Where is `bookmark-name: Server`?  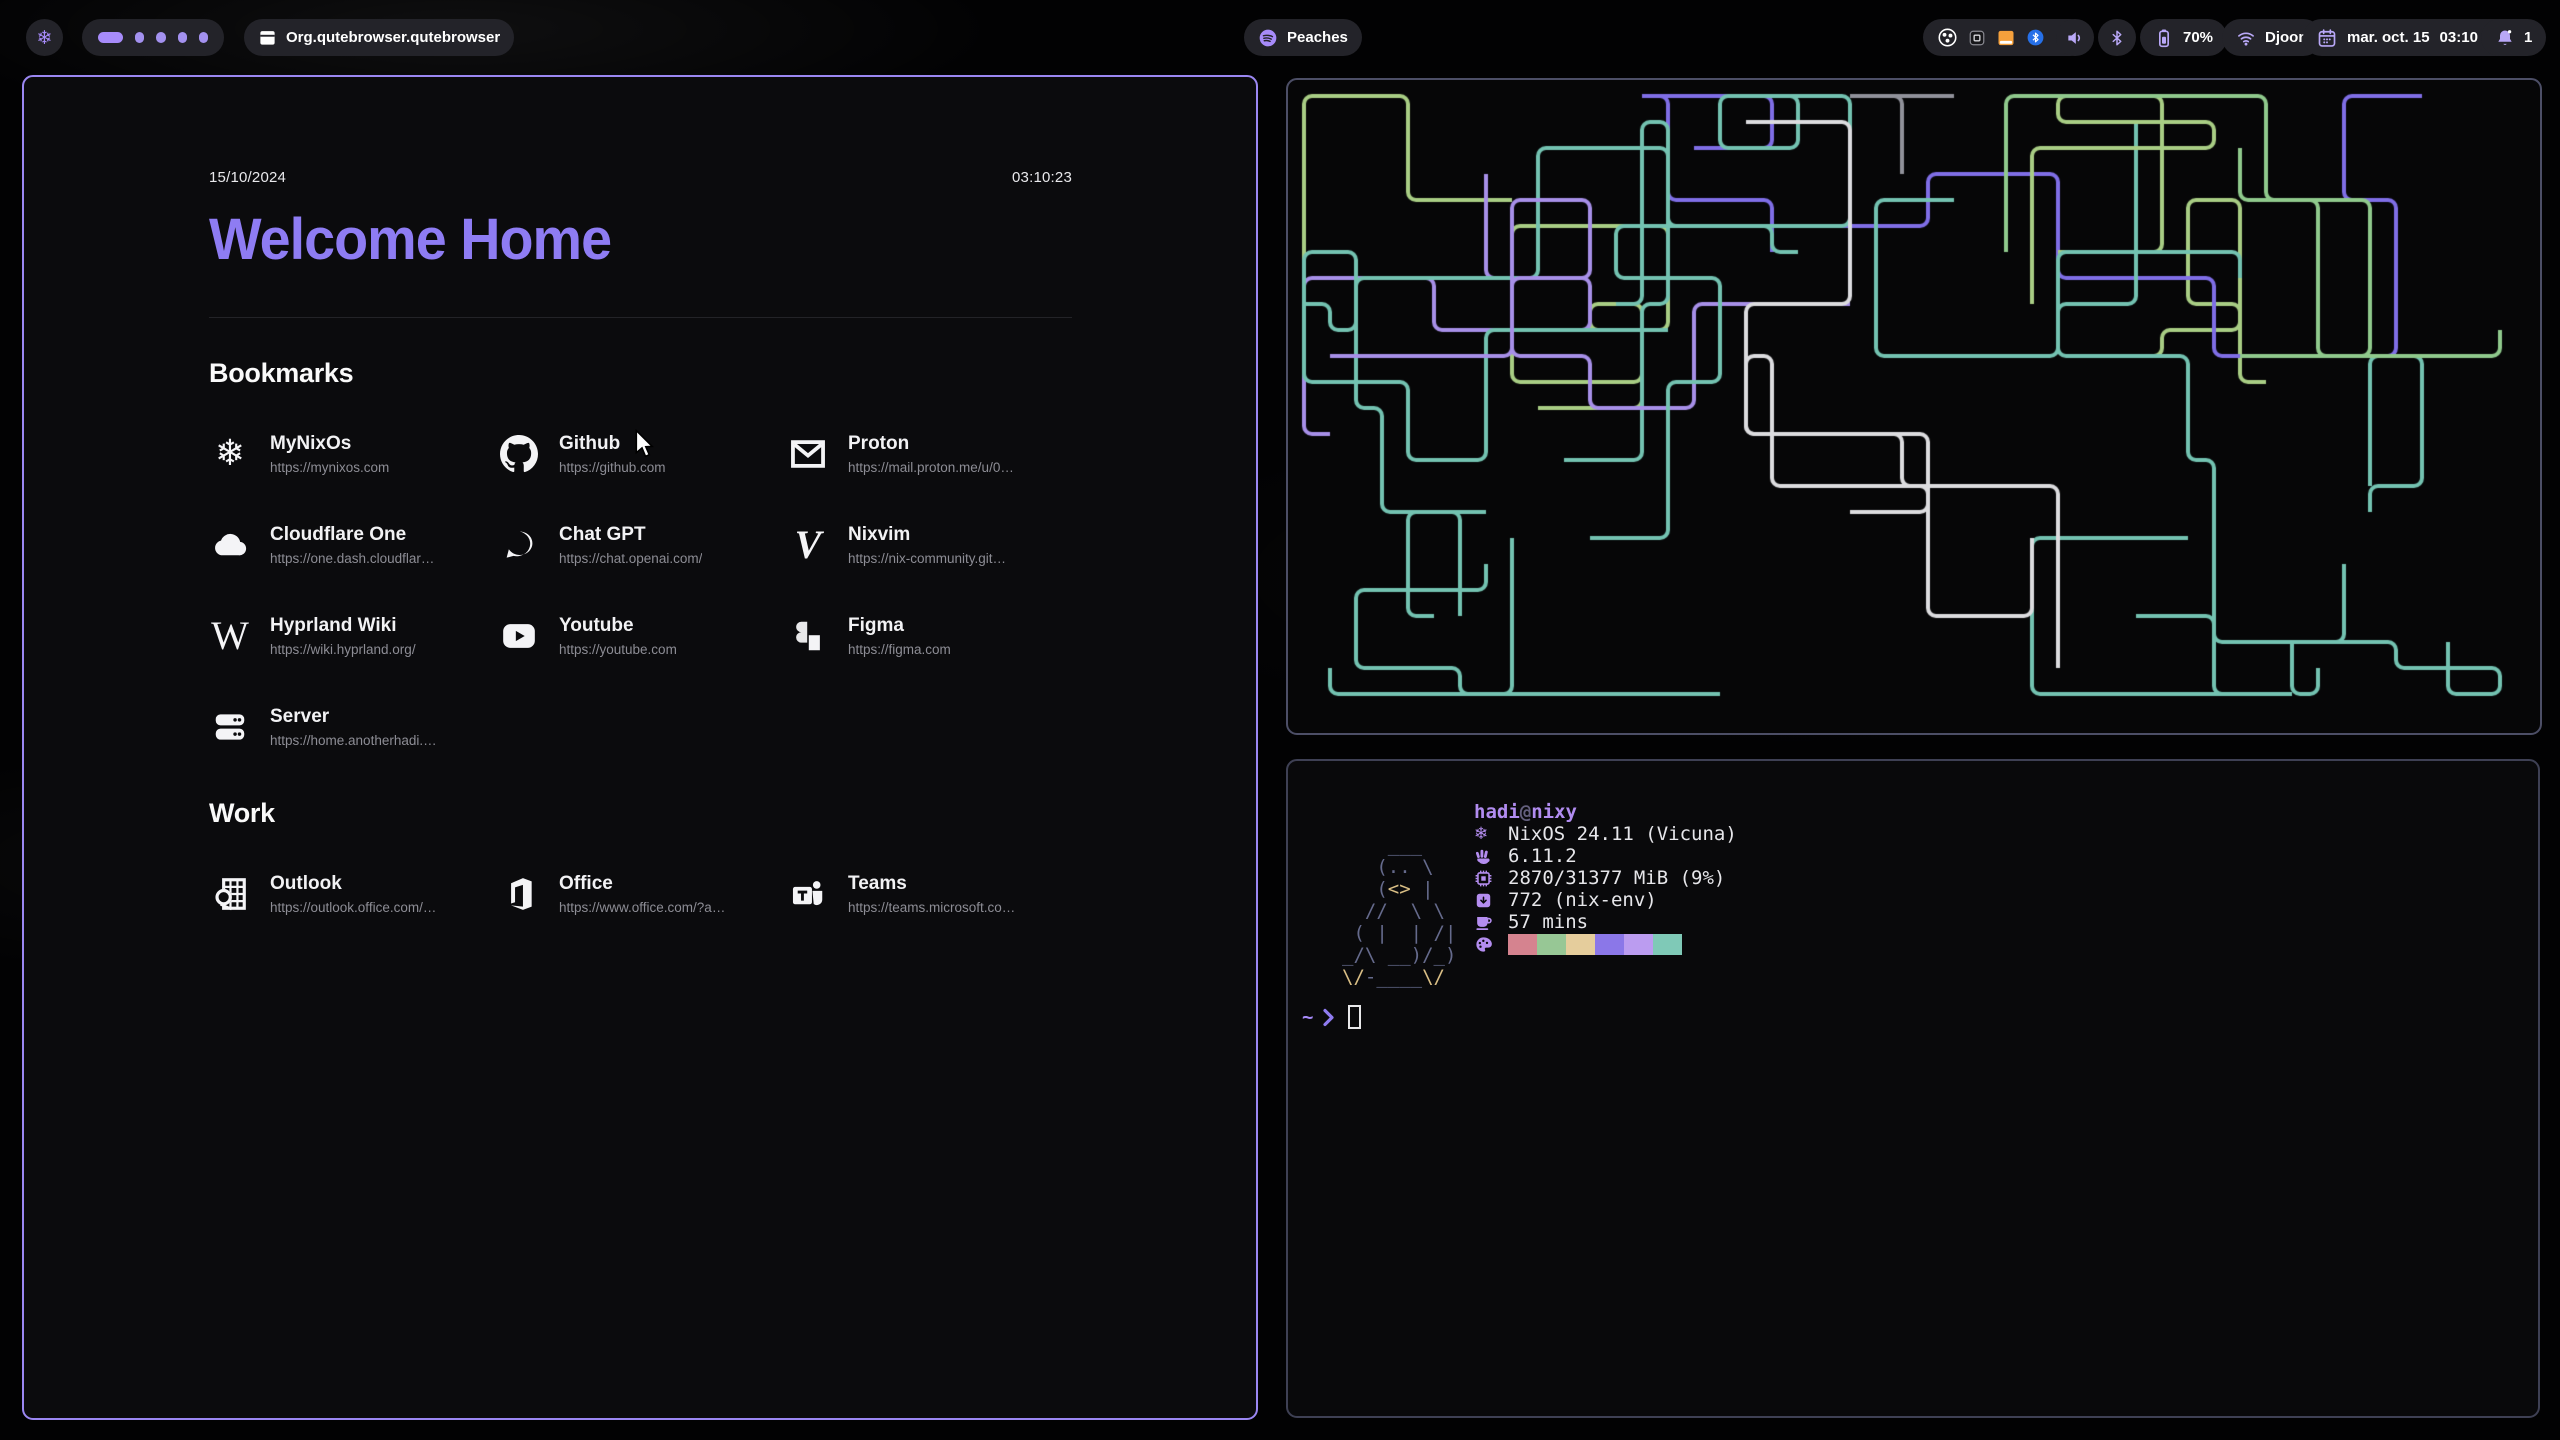 bookmark-name: Server is located at coordinates (300, 717).